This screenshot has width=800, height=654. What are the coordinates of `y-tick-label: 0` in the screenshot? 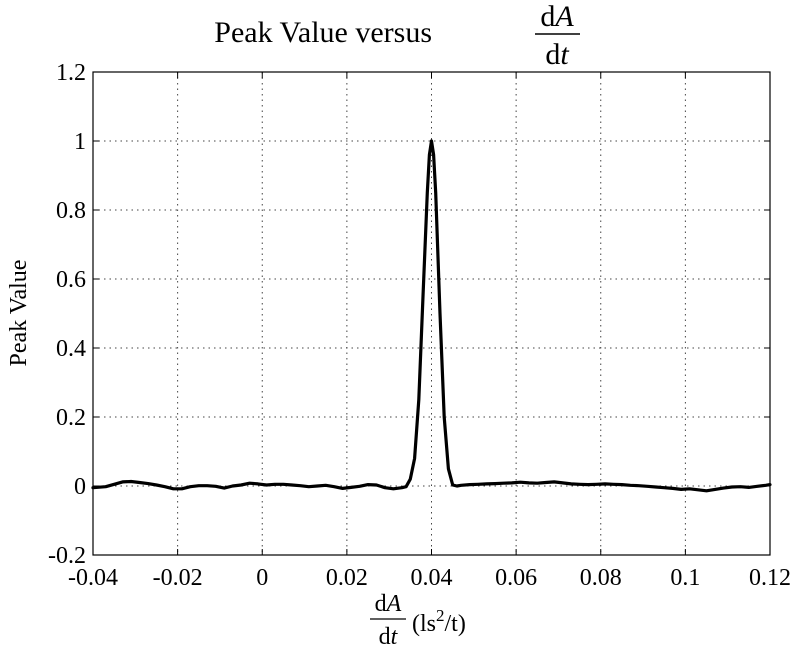 It's located at (80, 487).